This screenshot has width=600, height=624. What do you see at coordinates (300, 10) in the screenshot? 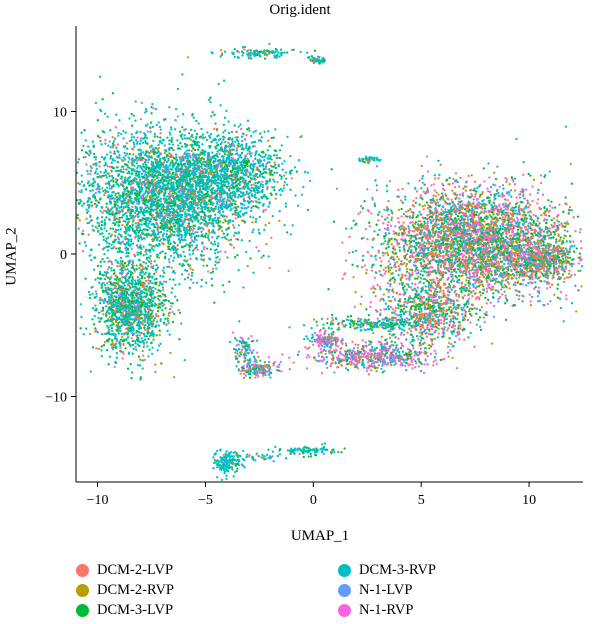
I see `chart-title: Orig.ident` at bounding box center [300, 10].